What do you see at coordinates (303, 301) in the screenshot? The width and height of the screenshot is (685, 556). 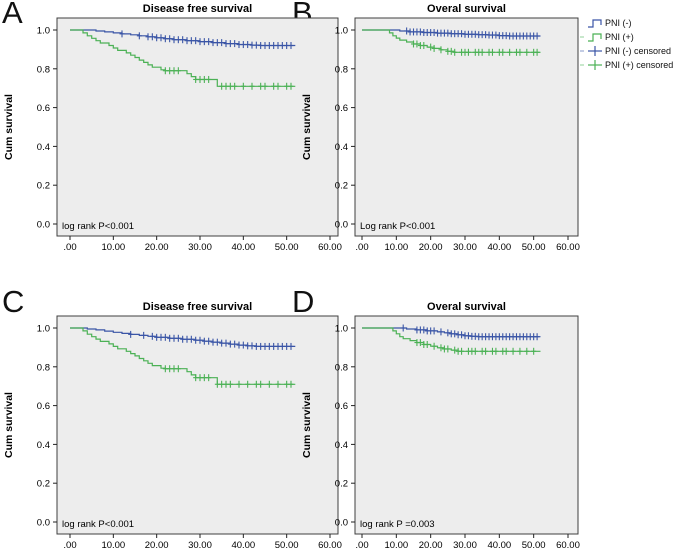 I see `panel-letter-d: D` at bounding box center [303, 301].